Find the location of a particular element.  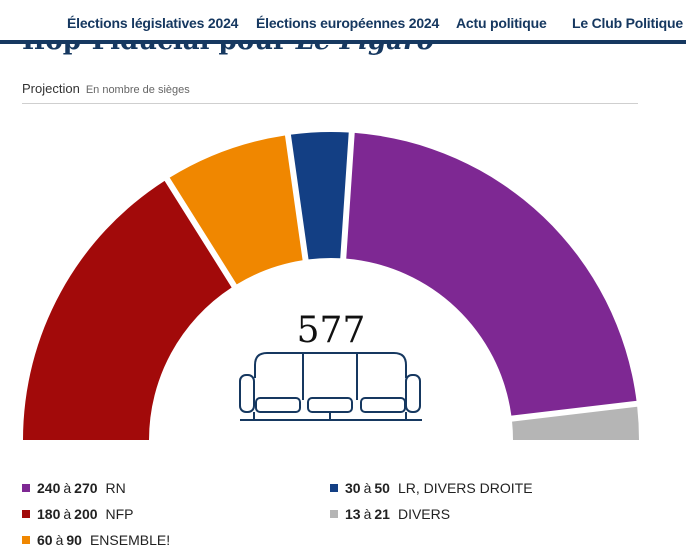

unit-label: En nombre de sièges is located at coordinates (137, 90).